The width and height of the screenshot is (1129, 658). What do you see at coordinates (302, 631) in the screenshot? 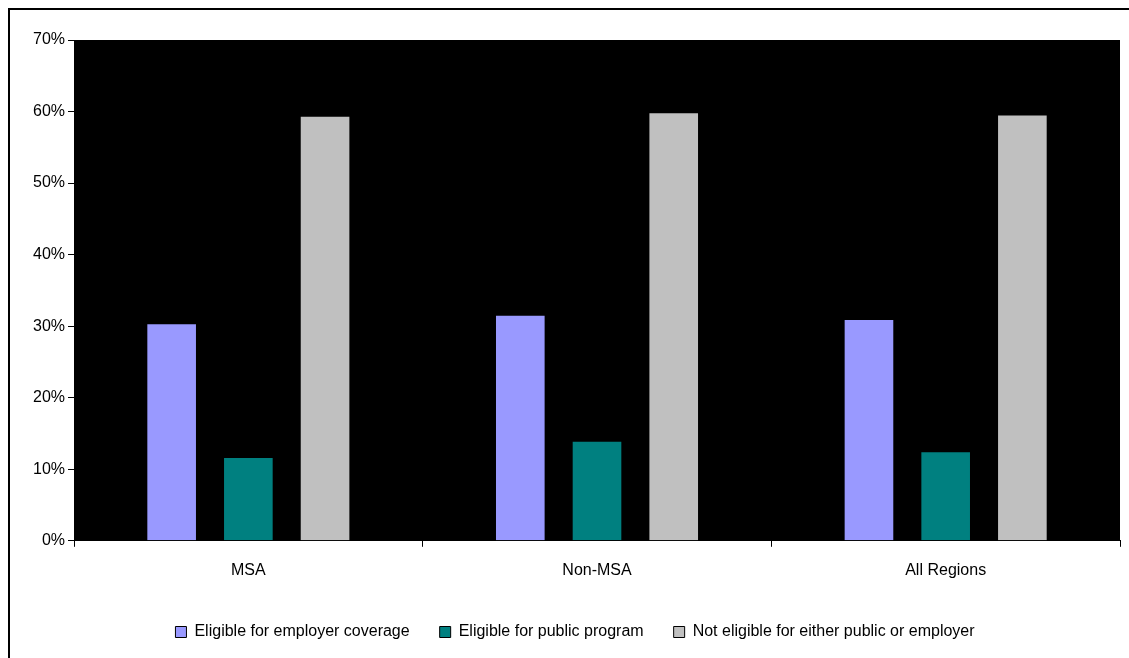
I see `legend-label: Eligible for employer coverage` at bounding box center [302, 631].